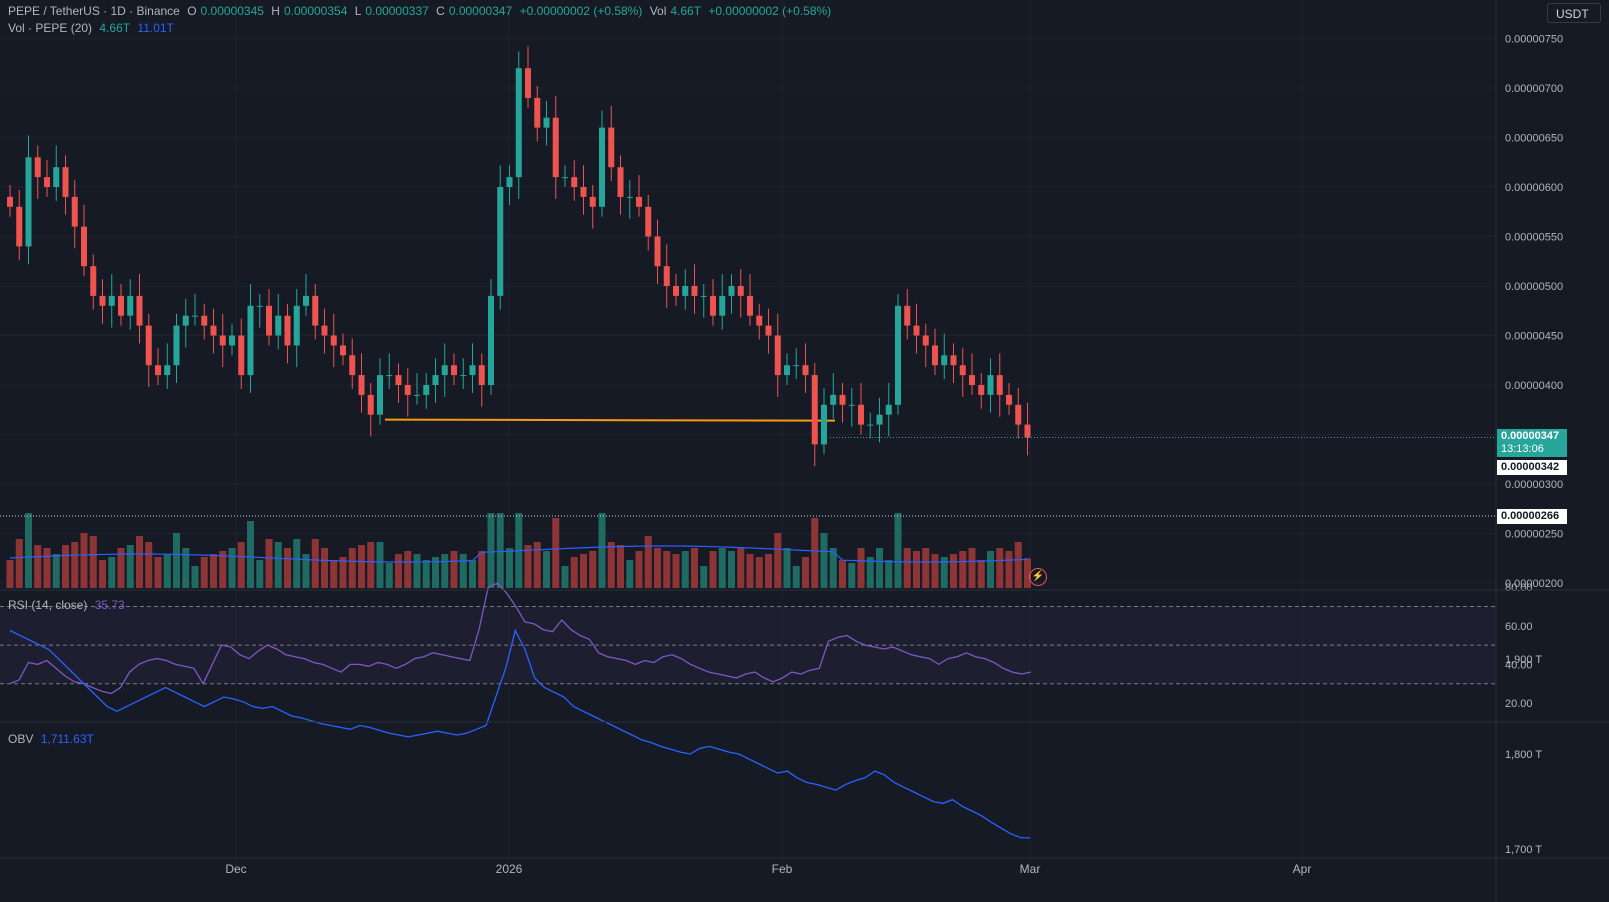  Describe the element at coordinates (1574, 13) in the screenshot. I see `currency-unit-button: USDT` at that location.